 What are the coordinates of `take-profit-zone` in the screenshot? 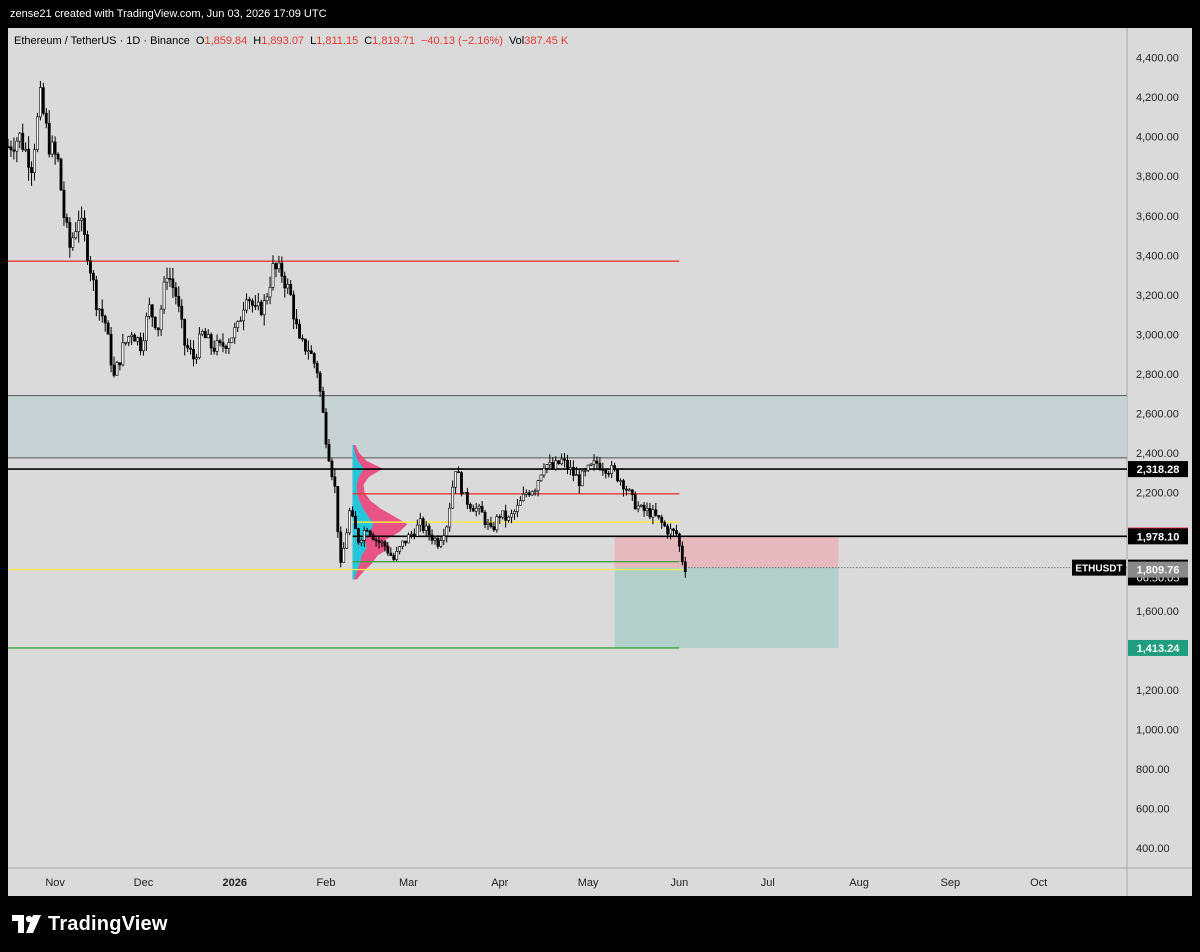 It's located at (726, 607).